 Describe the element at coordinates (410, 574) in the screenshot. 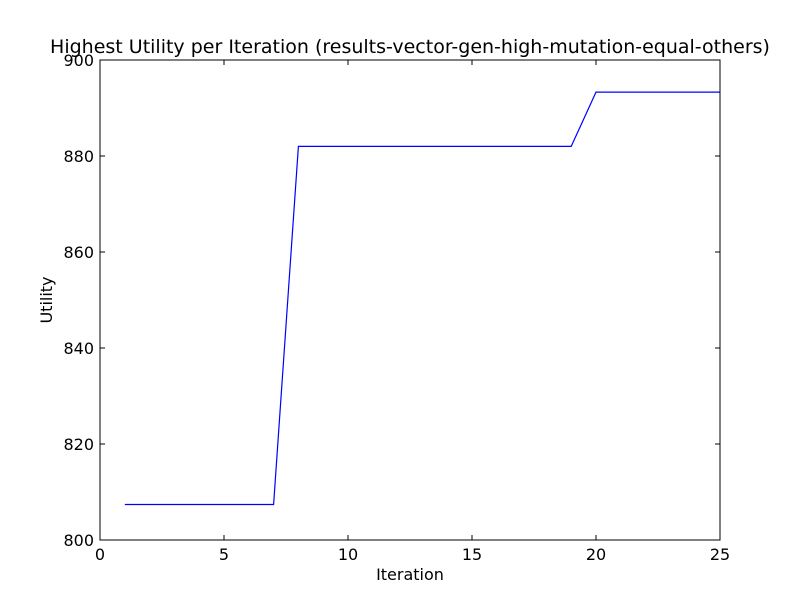

I see `x-axis-label: Iteration` at that location.